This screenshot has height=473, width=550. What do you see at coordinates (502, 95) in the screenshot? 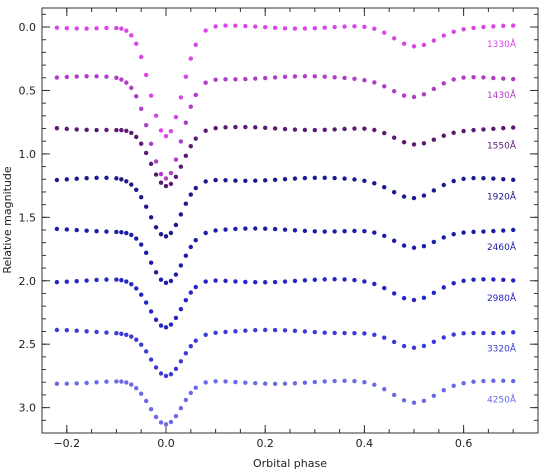
I see `series-label: 1430Å` at bounding box center [502, 95].